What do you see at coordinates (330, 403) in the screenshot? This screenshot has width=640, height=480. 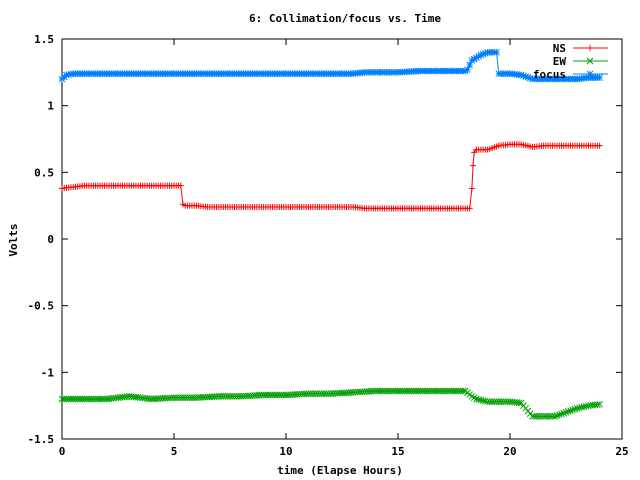 I see `series-EW` at bounding box center [330, 403].